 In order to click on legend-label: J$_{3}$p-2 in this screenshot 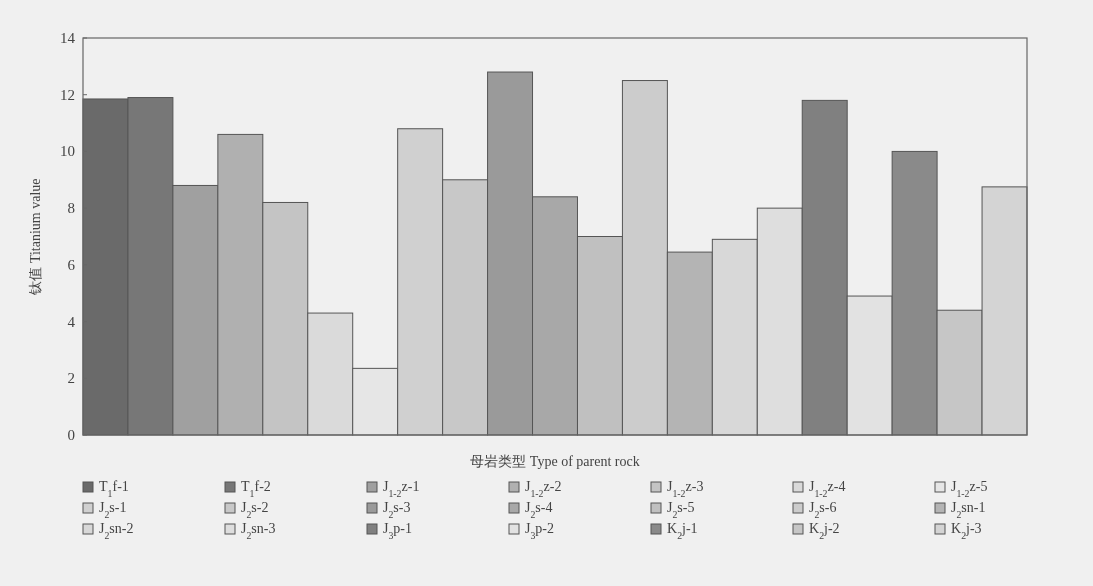, I will do `click(540, 531)`.